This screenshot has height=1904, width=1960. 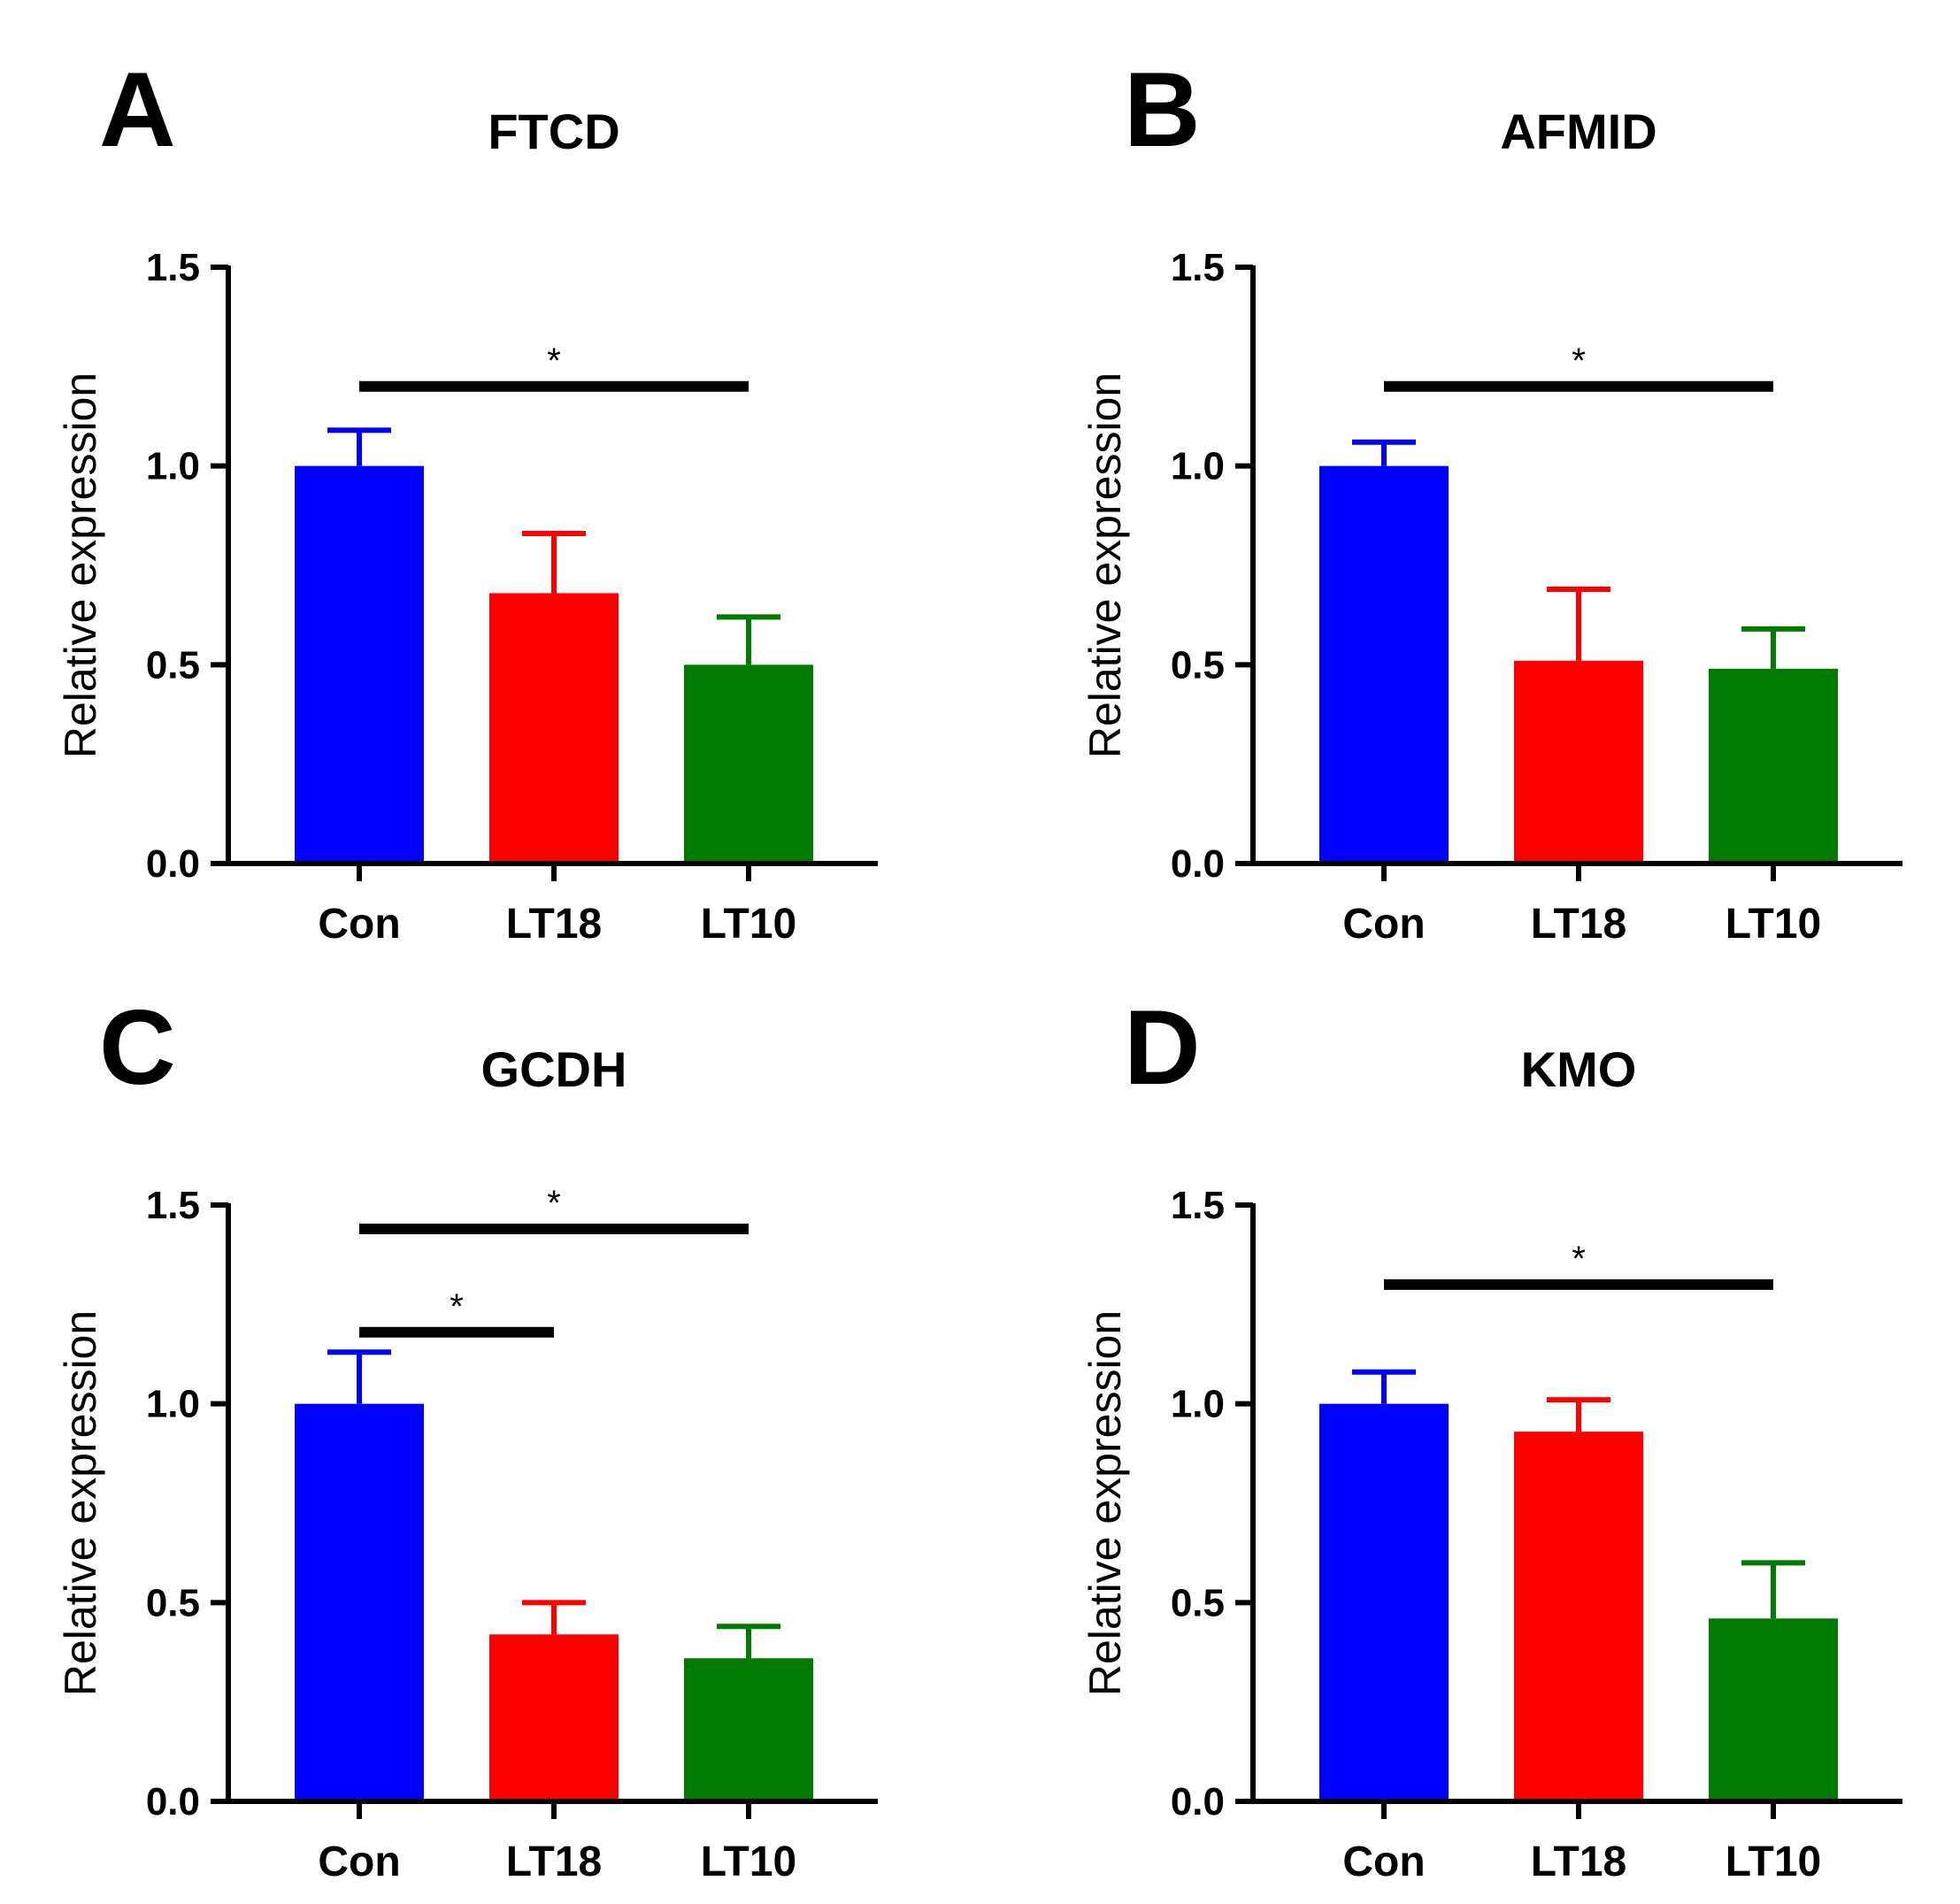 I want to click on panel-letter: A, so click(x=137, y=109).